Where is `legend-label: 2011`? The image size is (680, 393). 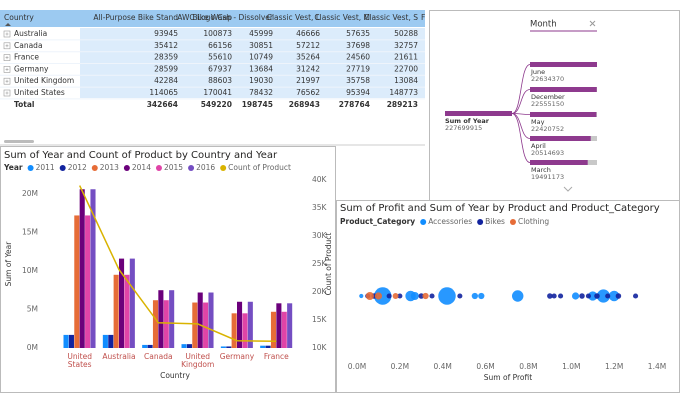 legend-label: 2011 is located at coordinates (45, 167).